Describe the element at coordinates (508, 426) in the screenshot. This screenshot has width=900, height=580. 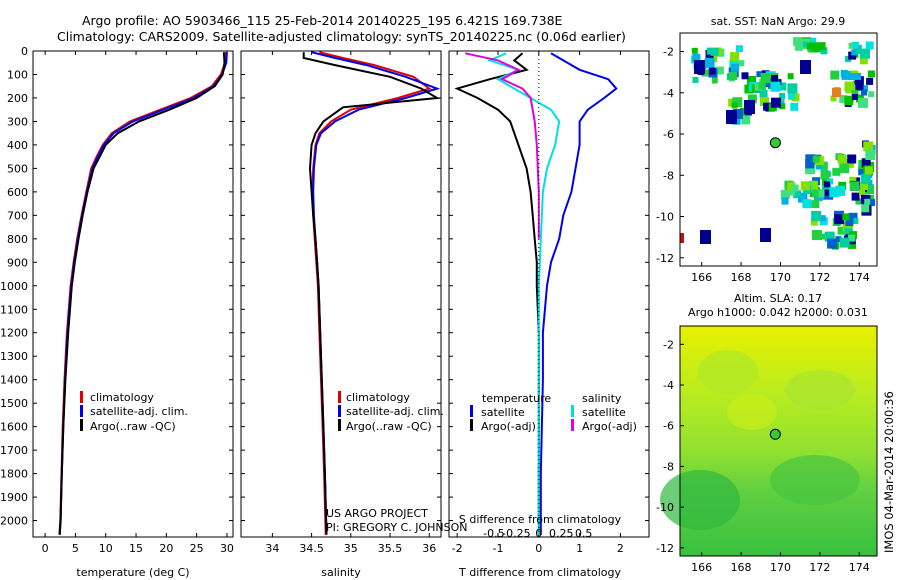
I see `legend-label-t-argo: Argo(-adj)` at that location.